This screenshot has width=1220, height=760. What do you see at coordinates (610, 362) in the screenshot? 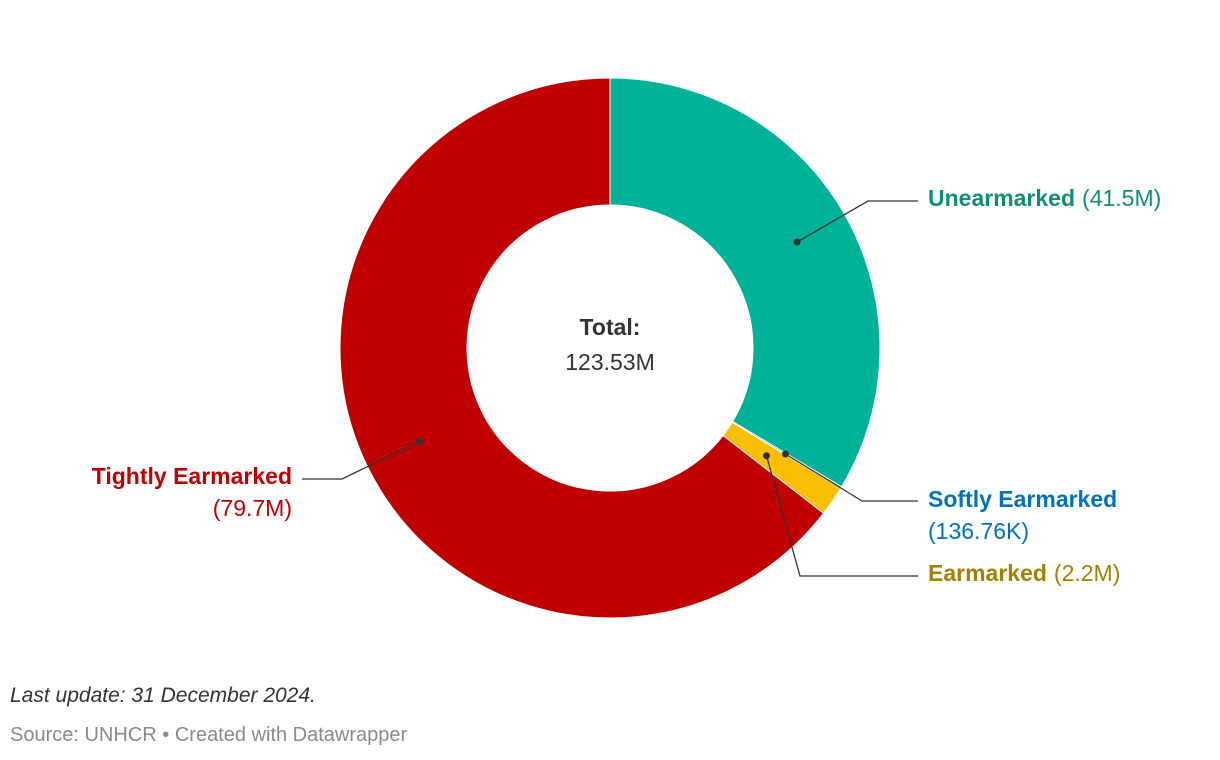
I see `center-total-value: 123.53M` at bounding box center [610, 362].